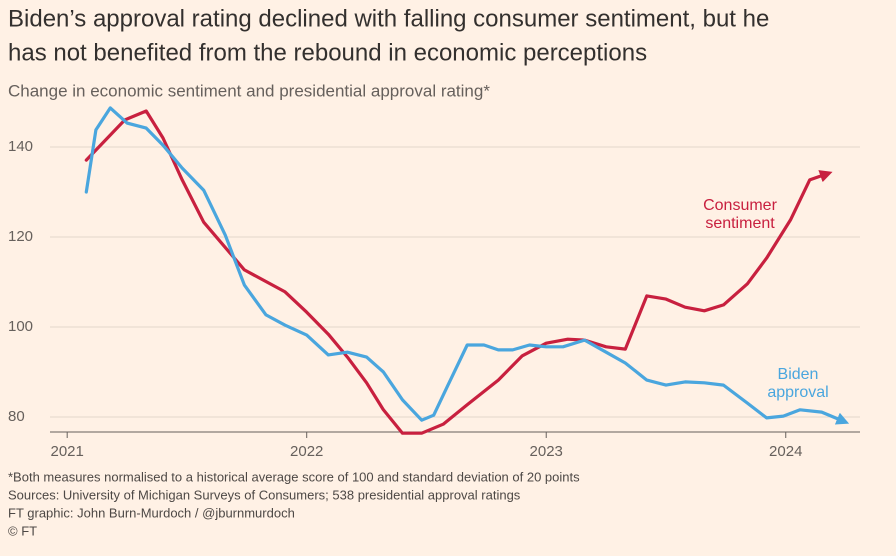 The height and width of the screenshot is (556, 896). What do you see at coordinates (798, 374) in the screenshot?
I see `series-label: Biden` at bounding box center [798, 374].